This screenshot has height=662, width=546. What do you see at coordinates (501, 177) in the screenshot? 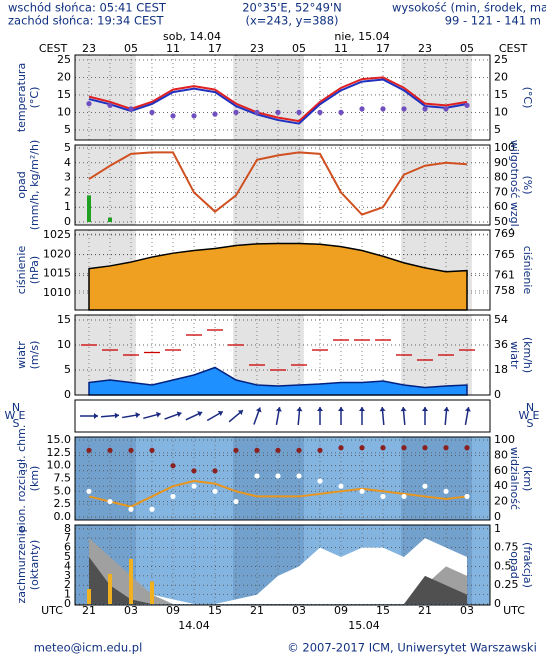
I see `tick-label: 80` at bounding box center [501, 177].